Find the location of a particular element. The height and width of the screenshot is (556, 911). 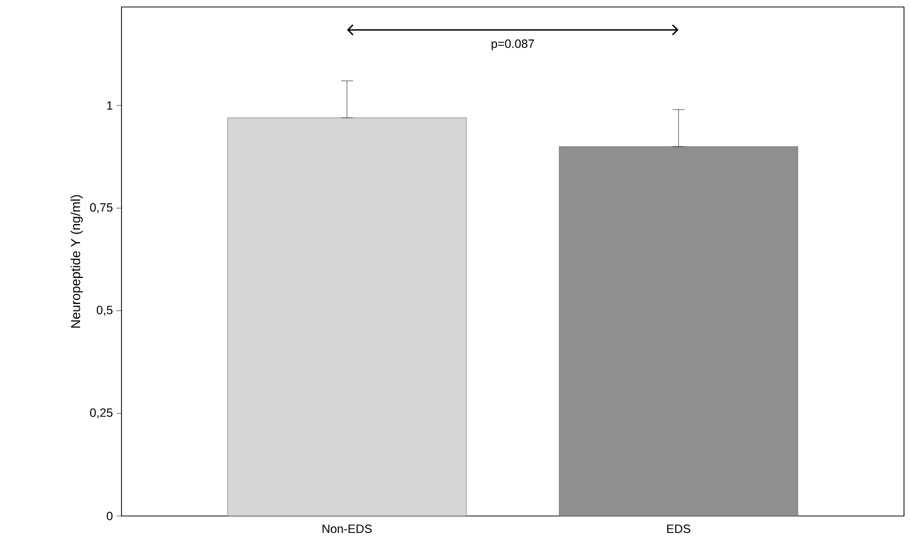

y-tick-label: 1 is located at coordinates (109, 105).